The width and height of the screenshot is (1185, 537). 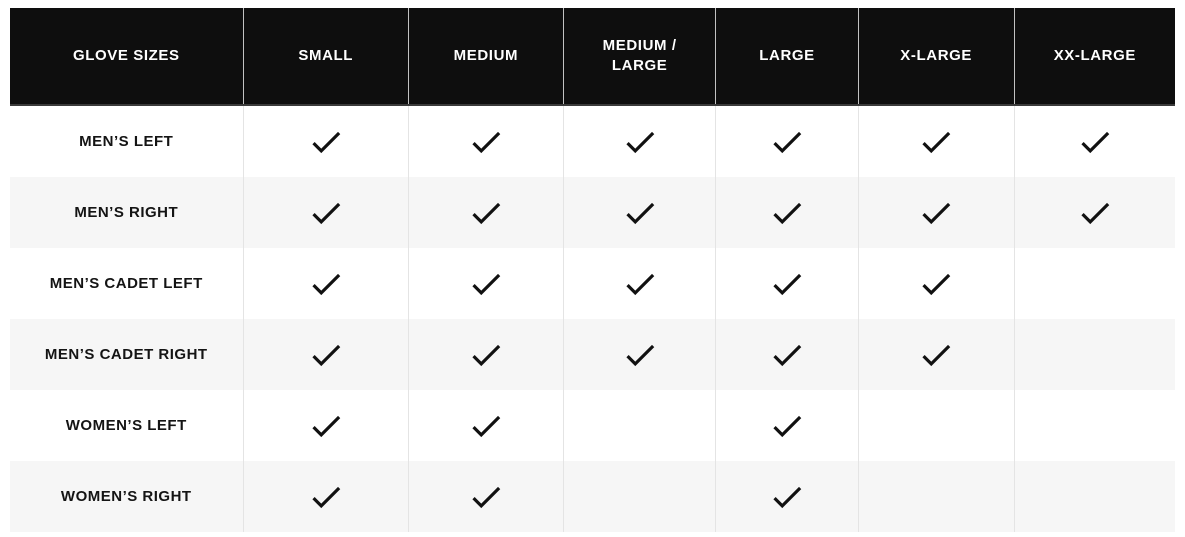 I want to click on header-glove-sizes: GLOVE SIZES, so click(x=126, y=57).